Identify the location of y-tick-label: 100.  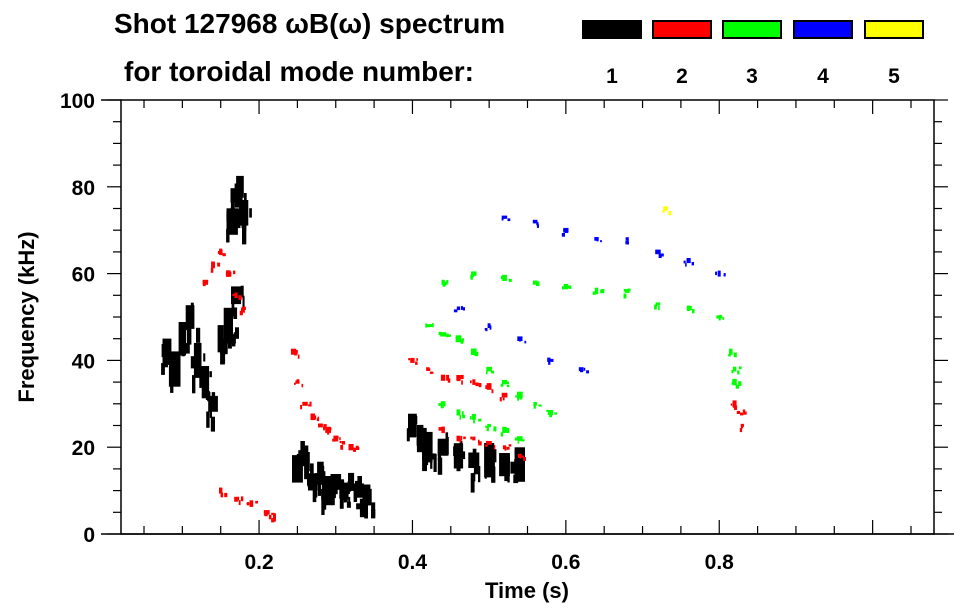
(77, 101).